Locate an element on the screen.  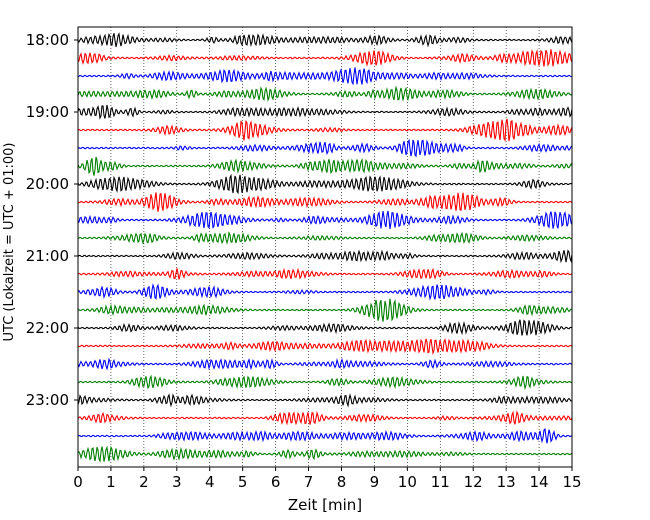
trace-2000 is located at coordinates (325, 184).